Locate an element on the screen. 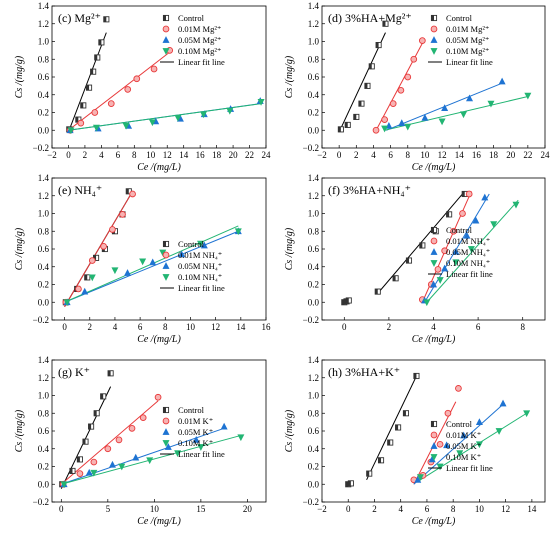 Image resolution: width=550 pixels, height=534 pixels. x-tick-label: 2 is located at coordinates (90, 327).